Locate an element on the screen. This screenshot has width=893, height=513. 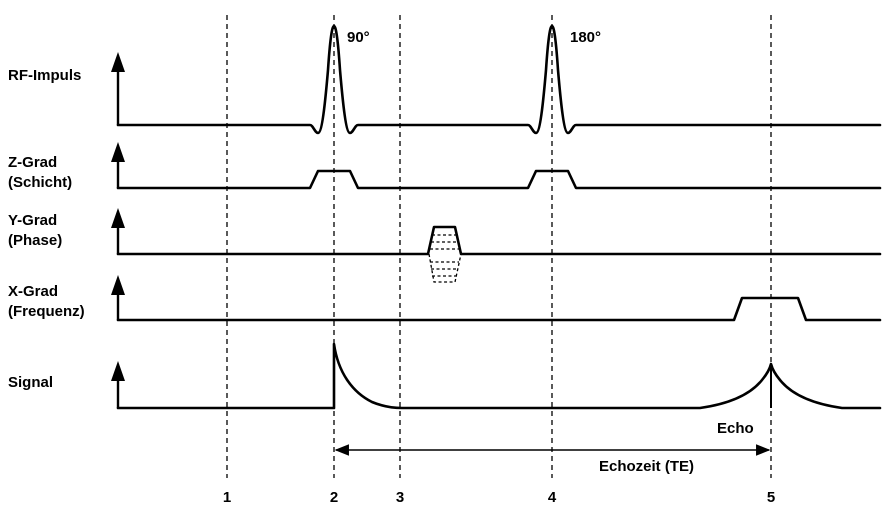
pulse-label-90: 90° is located at coordinates (358, 37).